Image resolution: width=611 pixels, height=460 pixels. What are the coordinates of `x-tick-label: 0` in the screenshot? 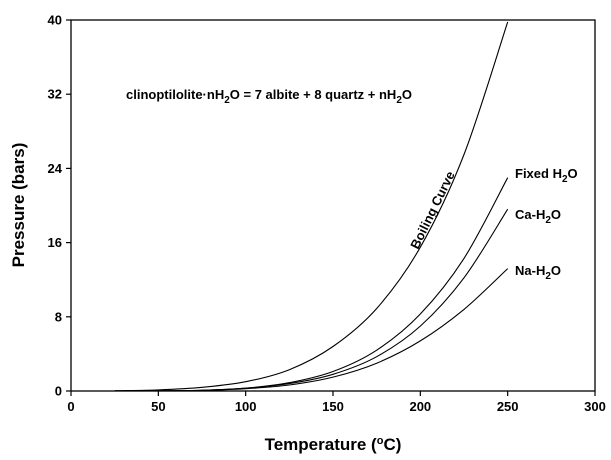 It's located at (70, 406).